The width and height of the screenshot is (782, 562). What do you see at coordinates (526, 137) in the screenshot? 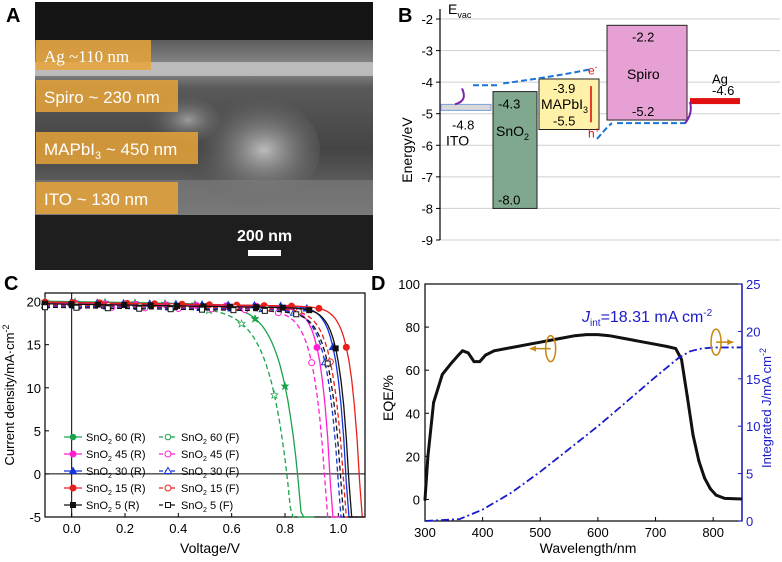
I see `sno2-sub: 2` at bounding box center [526, 137].